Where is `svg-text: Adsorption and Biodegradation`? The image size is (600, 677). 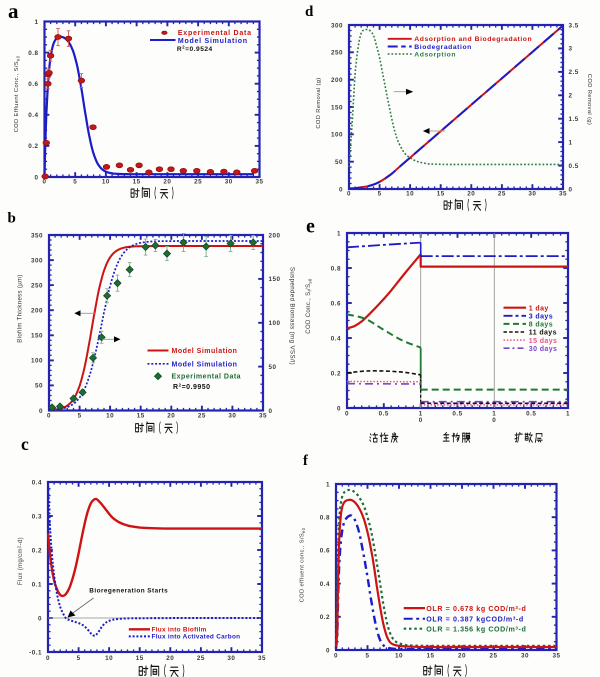
svg-text: Adsorption and Biodegradation is located at coordinates (473, 39).